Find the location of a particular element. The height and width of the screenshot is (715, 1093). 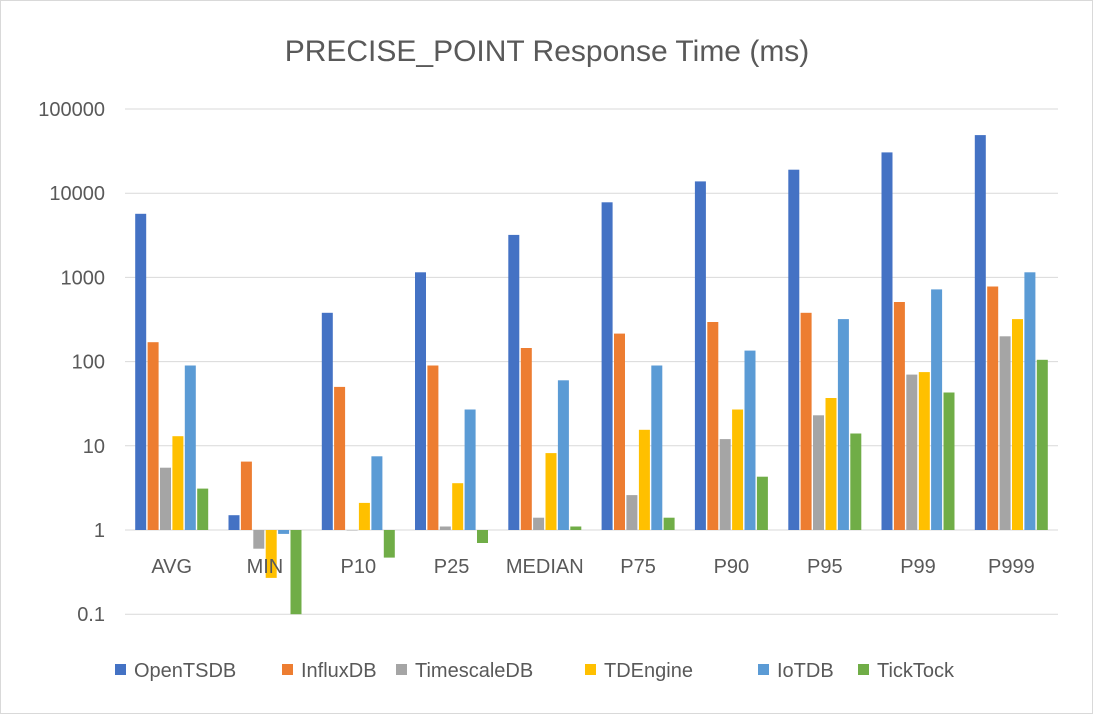

x-tick-label: P10 is located at coordinates (359, 567).